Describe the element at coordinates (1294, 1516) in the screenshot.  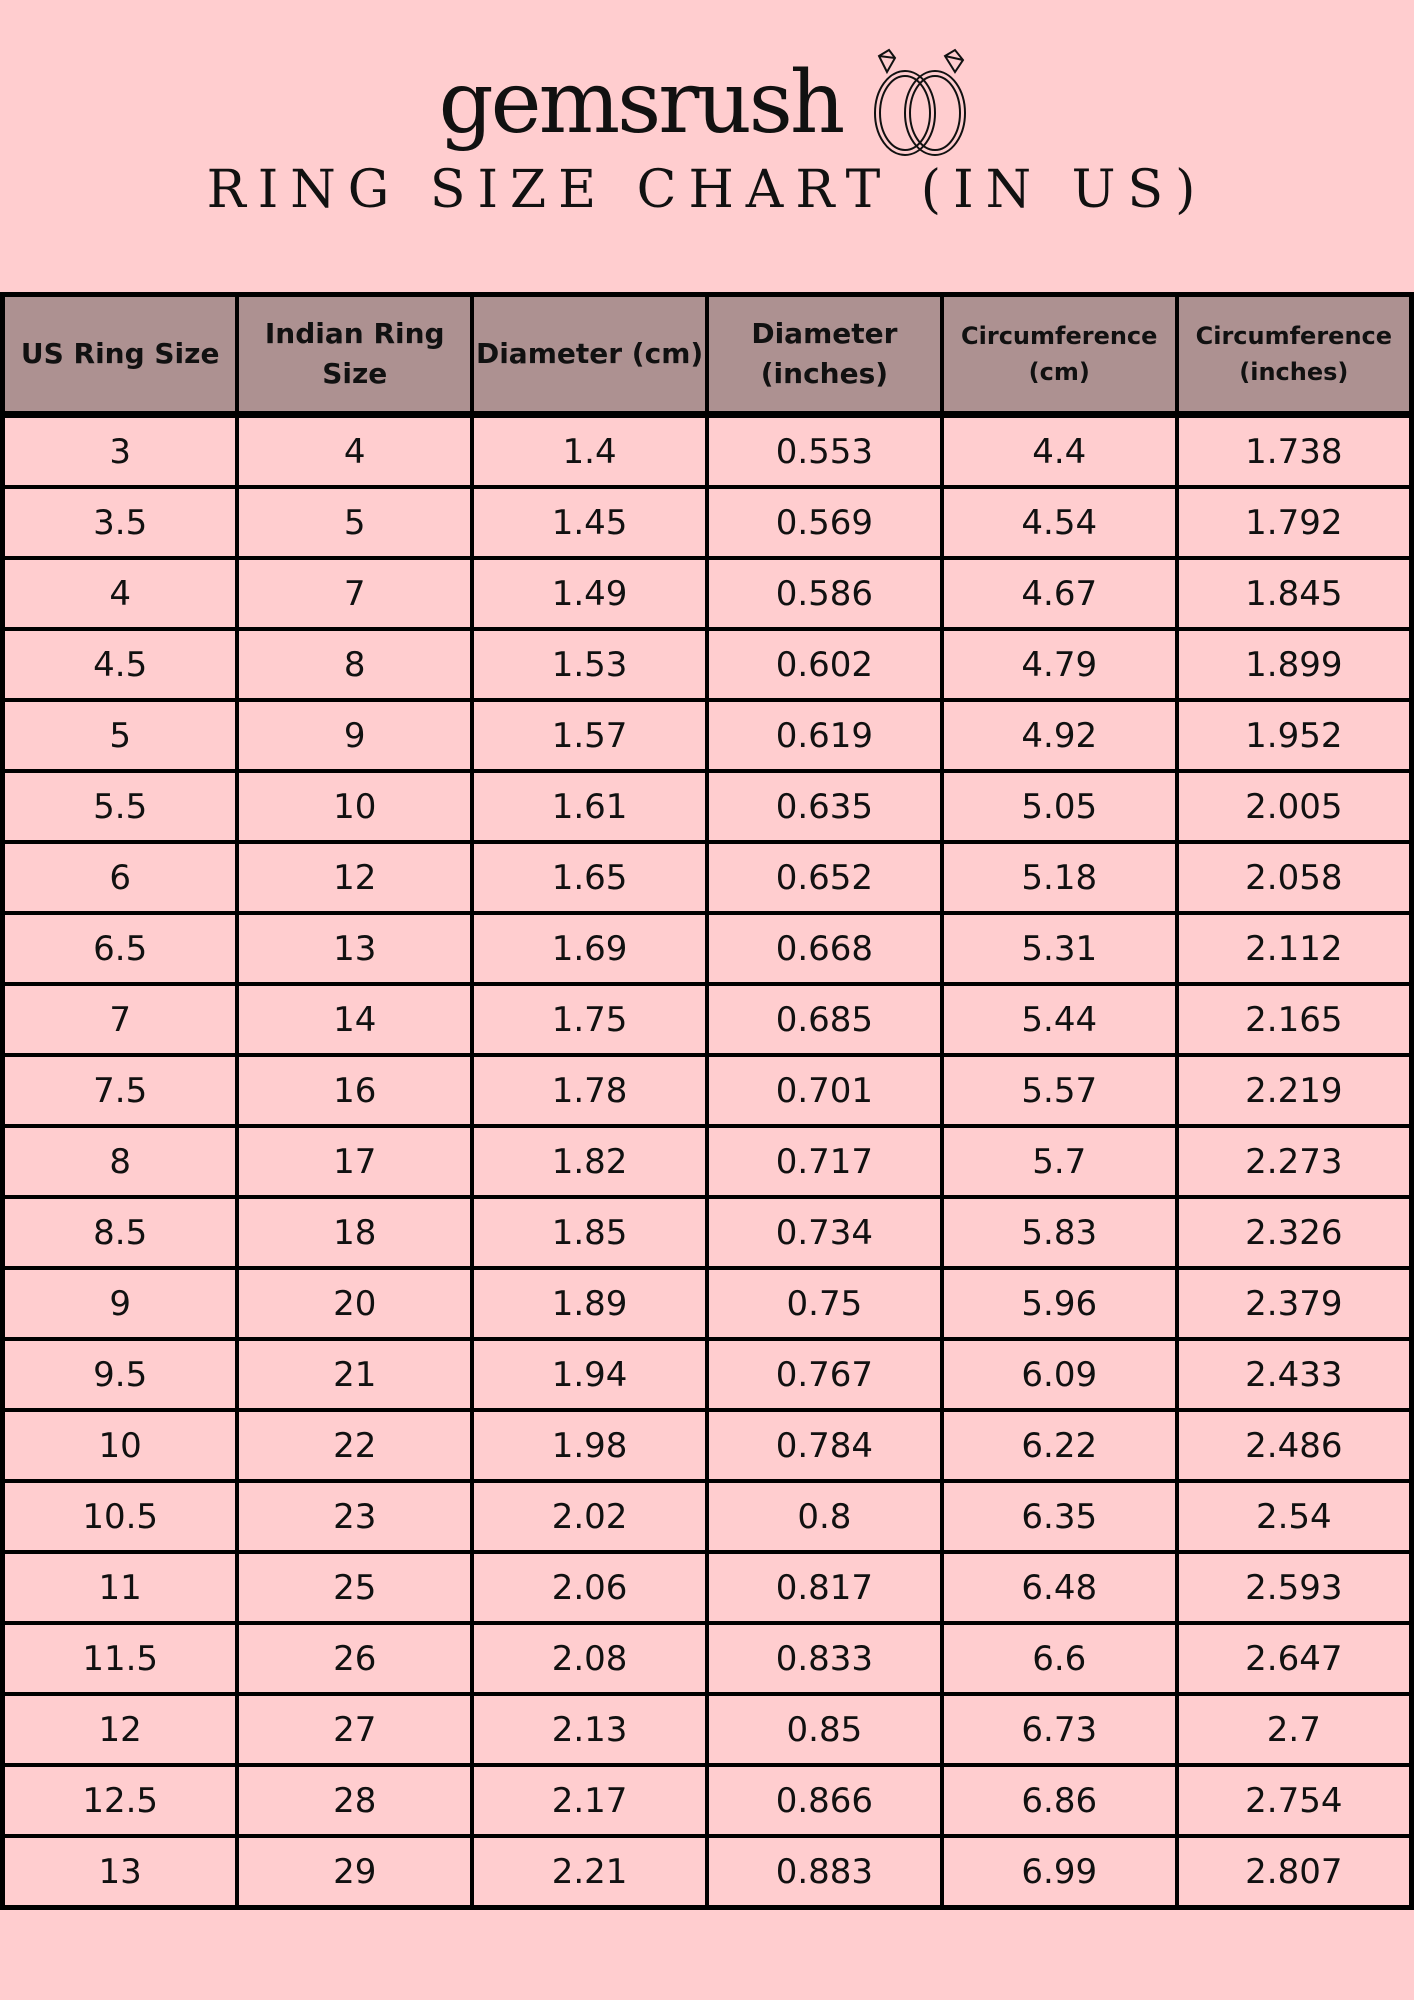
I see `table-cell: 2.54` at that location.